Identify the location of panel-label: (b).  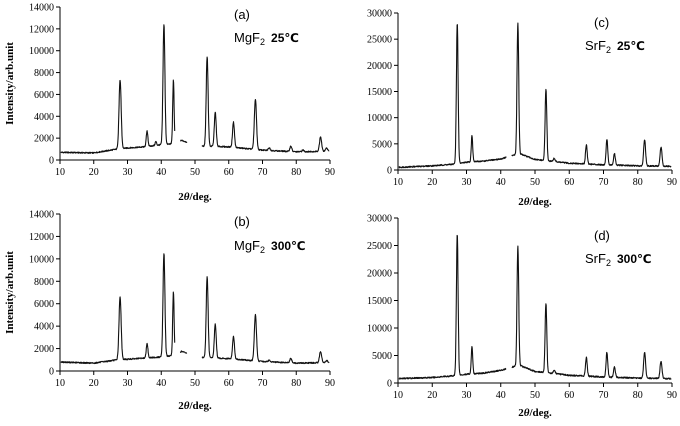
(242, 221).